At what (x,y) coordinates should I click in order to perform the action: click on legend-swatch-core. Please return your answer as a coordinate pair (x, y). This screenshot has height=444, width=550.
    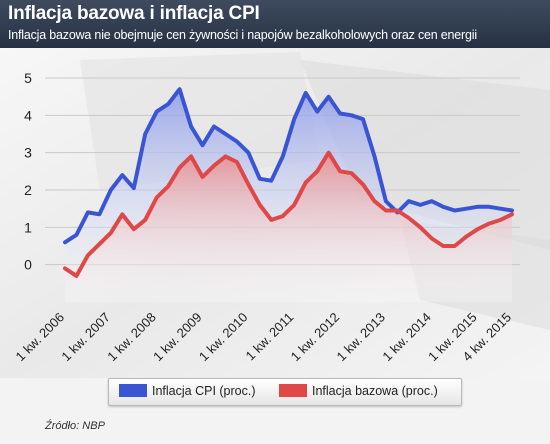
    Looking at the image, I should click on (293, 390).